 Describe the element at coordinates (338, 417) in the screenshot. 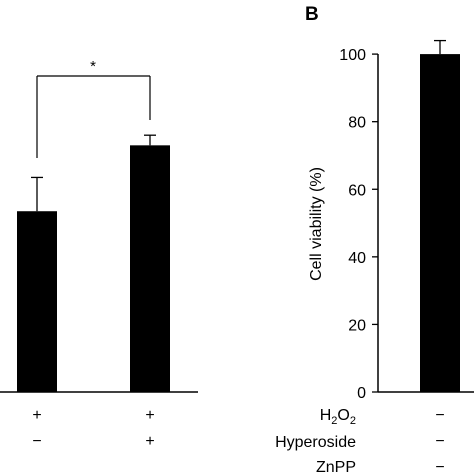

I see `treatment-label-h2o2: H2O2` at that location.